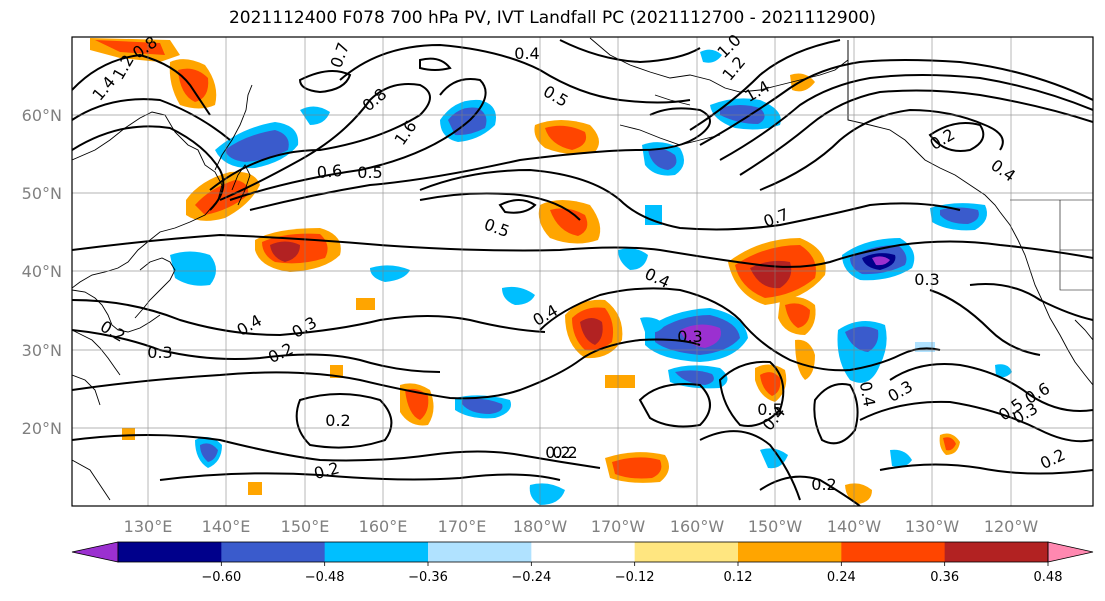 The image size is (1105, 601). I want to click on lon-label: 170°E, so click(462, 526).